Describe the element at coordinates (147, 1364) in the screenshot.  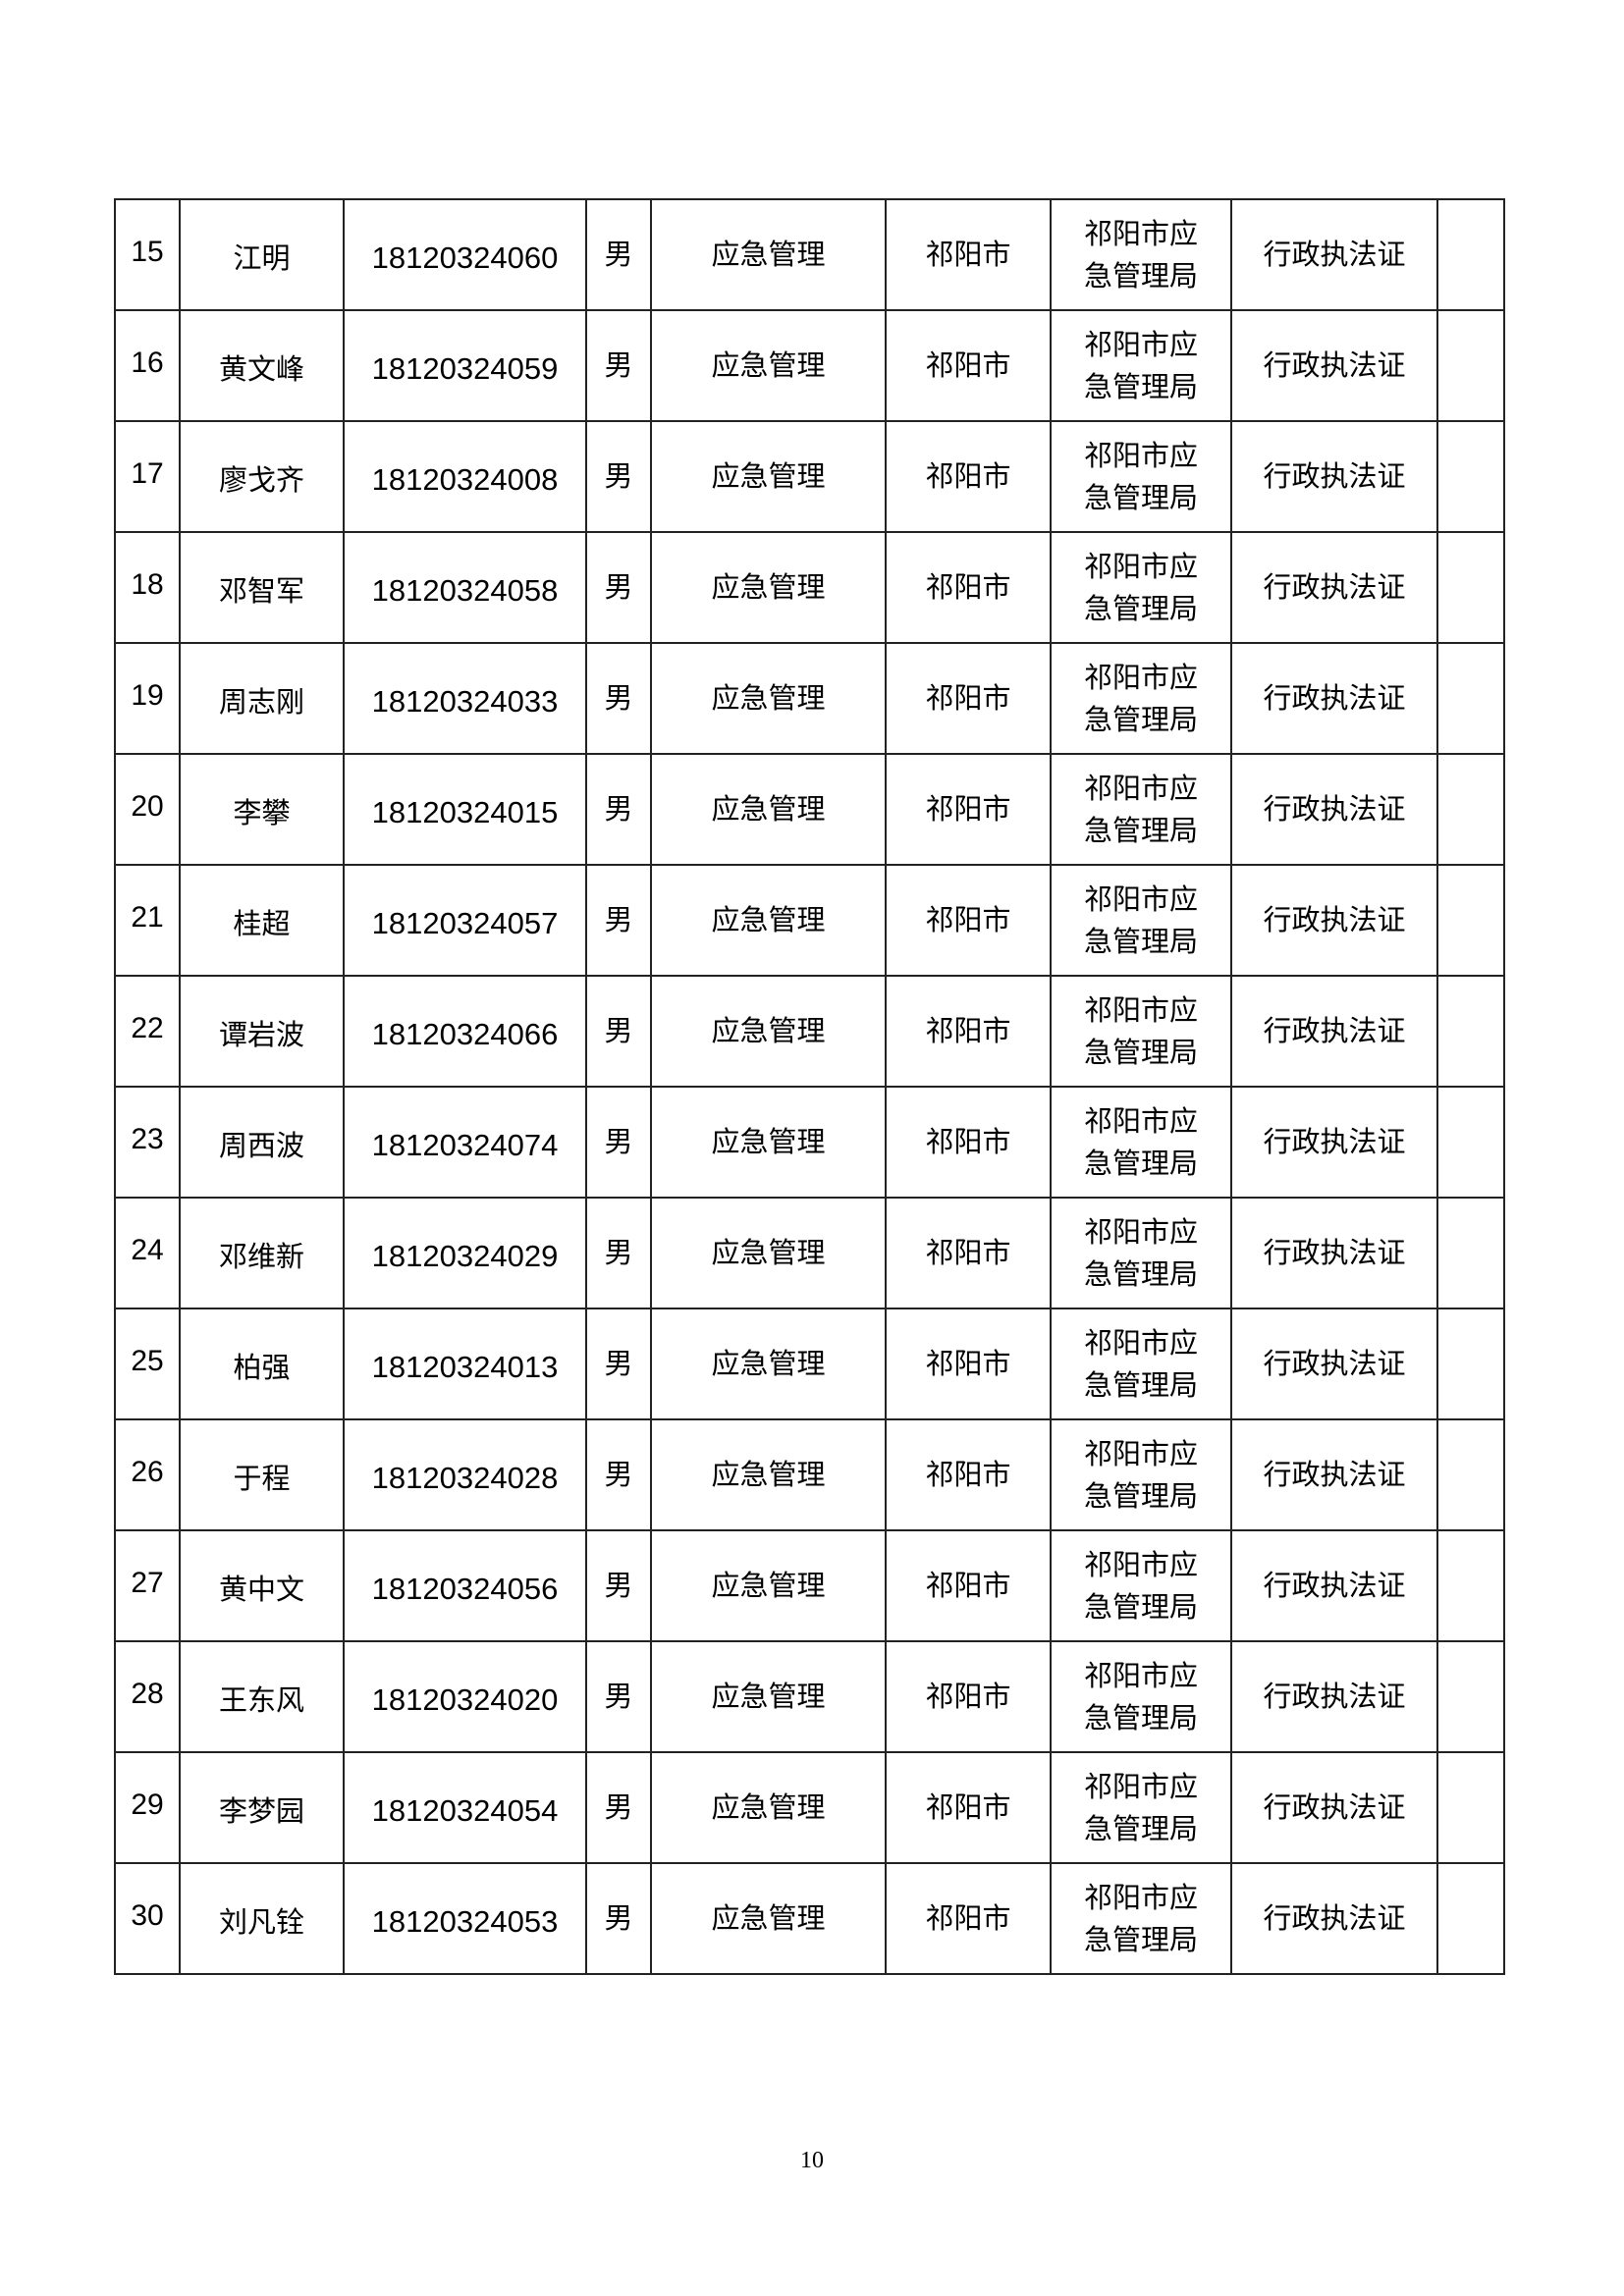
I see `seq-cell: 25` at that location.